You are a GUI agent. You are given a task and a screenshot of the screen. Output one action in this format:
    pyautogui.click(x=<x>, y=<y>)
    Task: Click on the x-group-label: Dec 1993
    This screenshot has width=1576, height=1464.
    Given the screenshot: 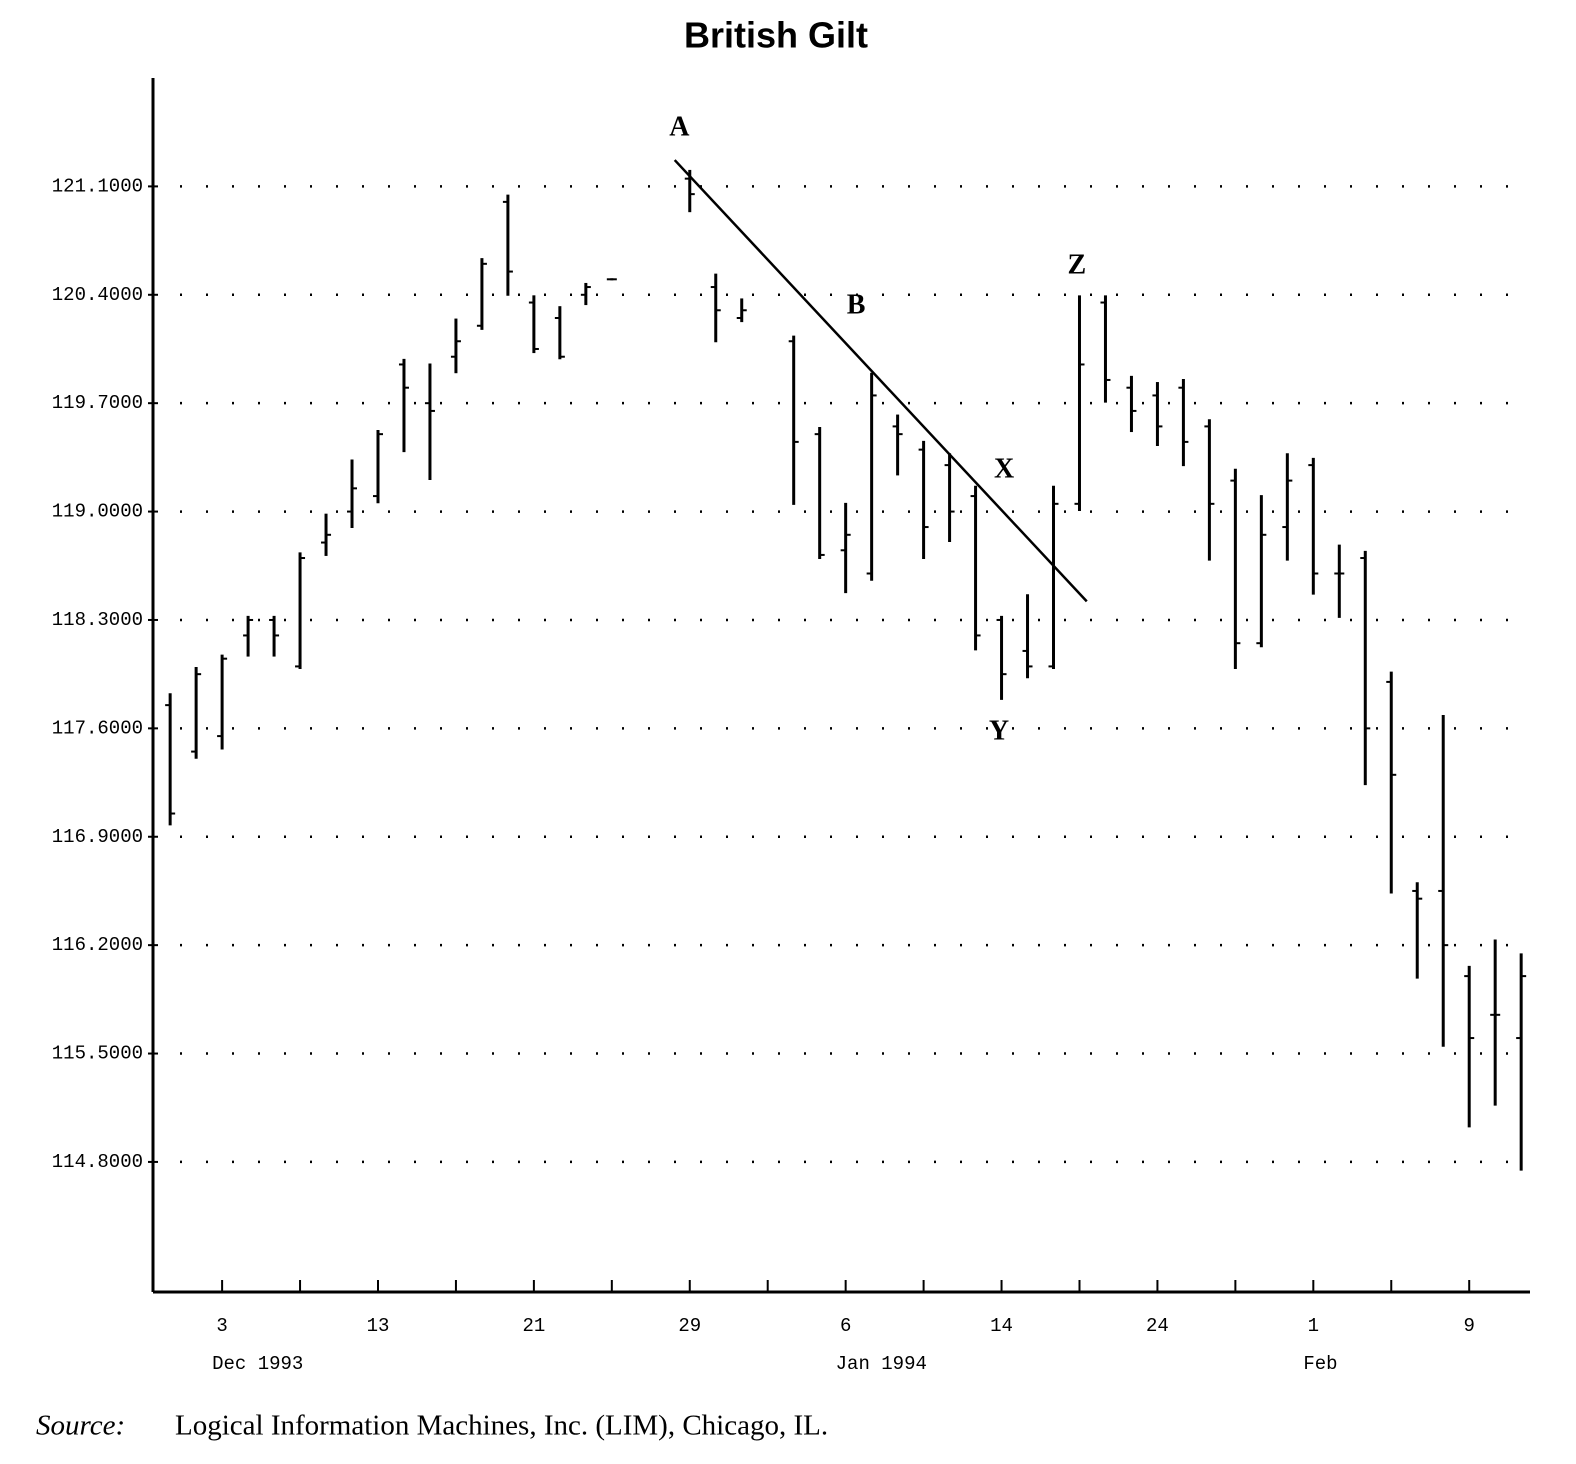 What is the action you would take?
    pyautogui.click(x=257, y=1364)
    